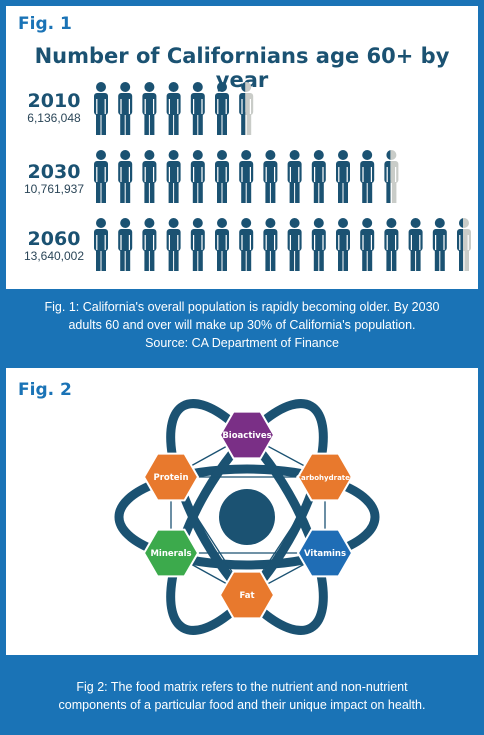 This screenshot has height=735, width=484. Describe the element at coordinates (45, 24) in the screenshot. I see `figure-1-label: Fig. 1` at that location.